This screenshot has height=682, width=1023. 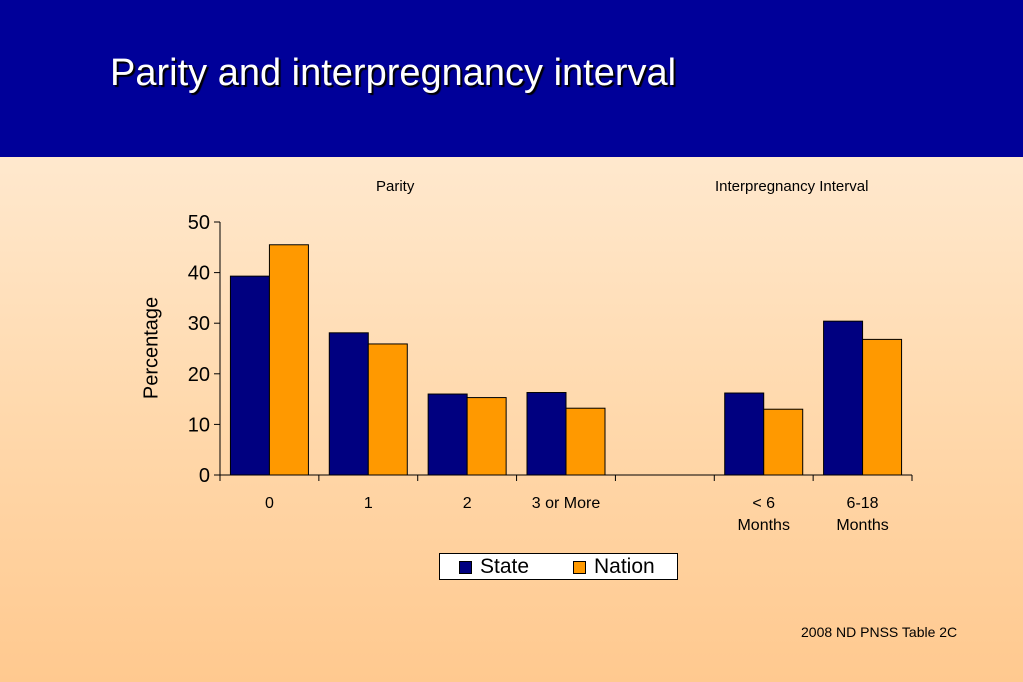 What do you see at coordinates (199, 274) in the screenshot?
I see `y-tick-label: 40` at bounding box center [199, 274].